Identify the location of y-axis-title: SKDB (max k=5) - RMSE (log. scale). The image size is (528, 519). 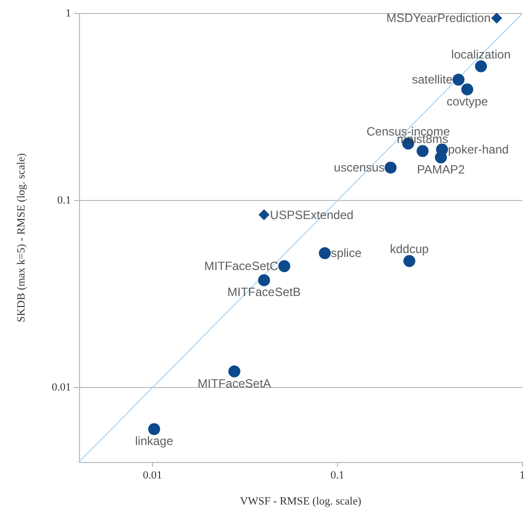
(22, 237).